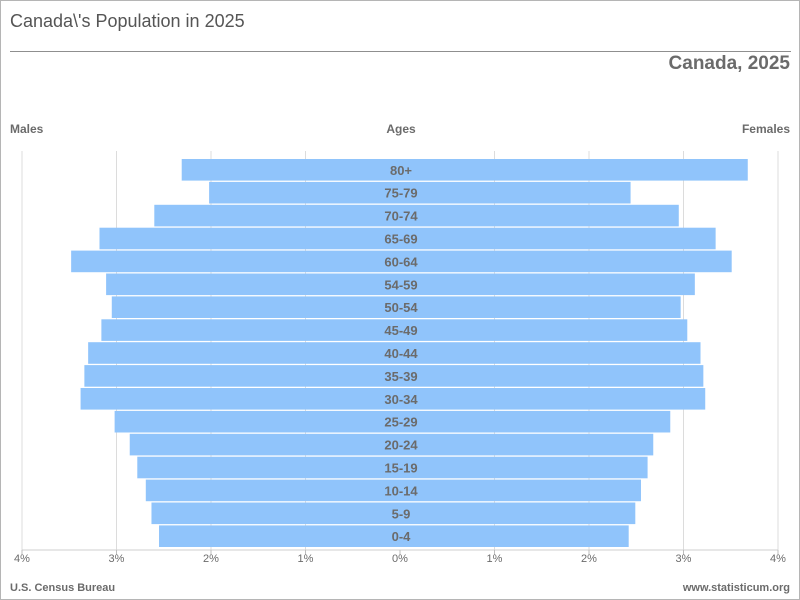 The image size is (800, 600). I want to click on title-divider, so click(400, 51).